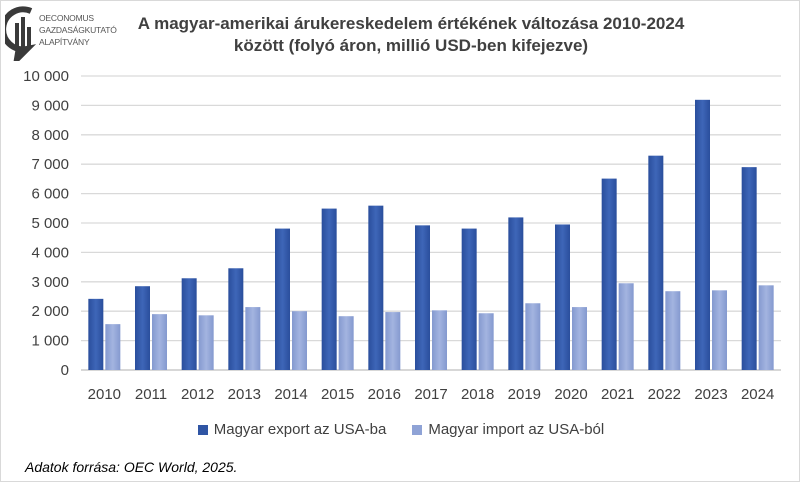  I want to click on bar-import-2011, so click(159, 342).